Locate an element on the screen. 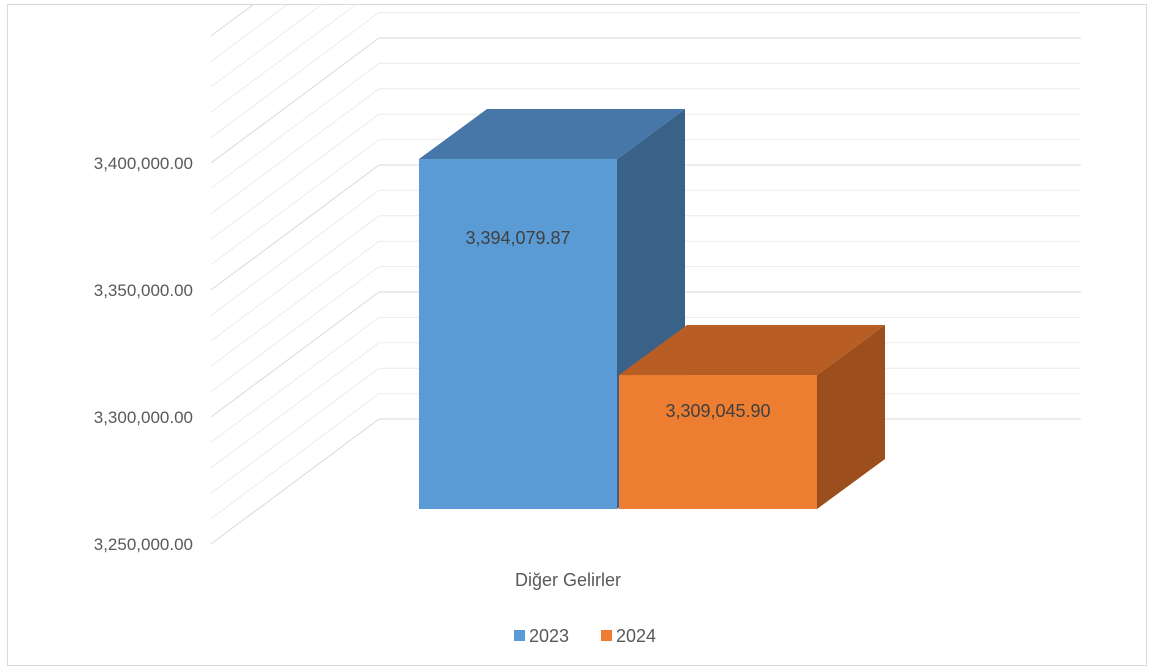  data-label-2023: 3,394,079.87 is located at coordinates (517, 238).